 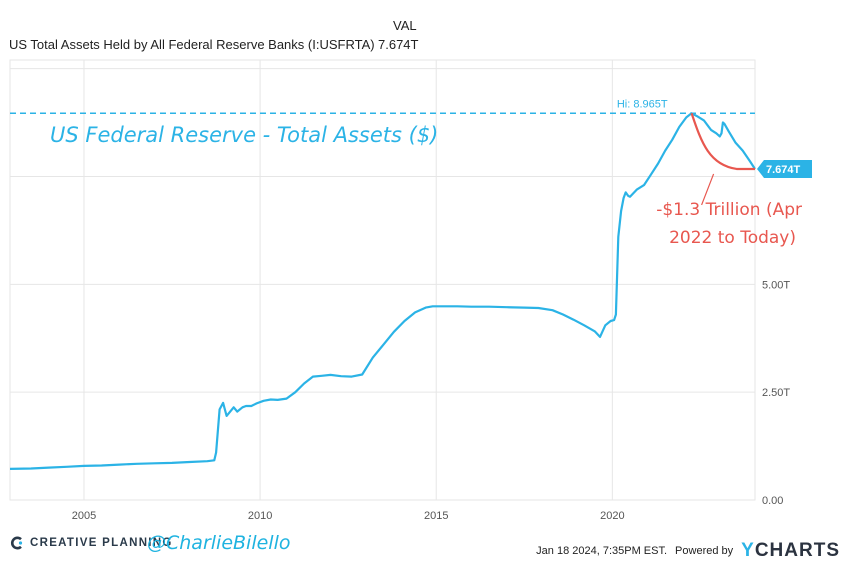 I want to click on last-value-badge-shape, so click(x=784, y=168).